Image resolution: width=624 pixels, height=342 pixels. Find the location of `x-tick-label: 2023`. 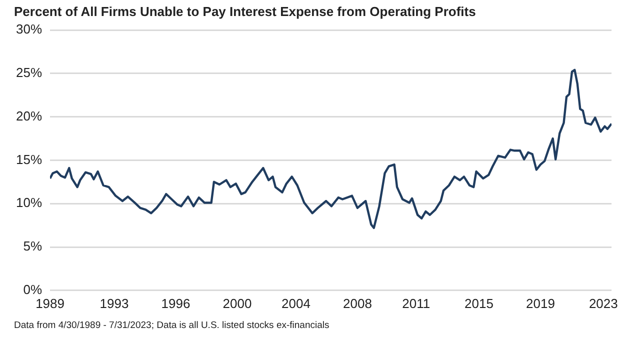

x-tick-label: 2023 is located at coordinates (603, 303).